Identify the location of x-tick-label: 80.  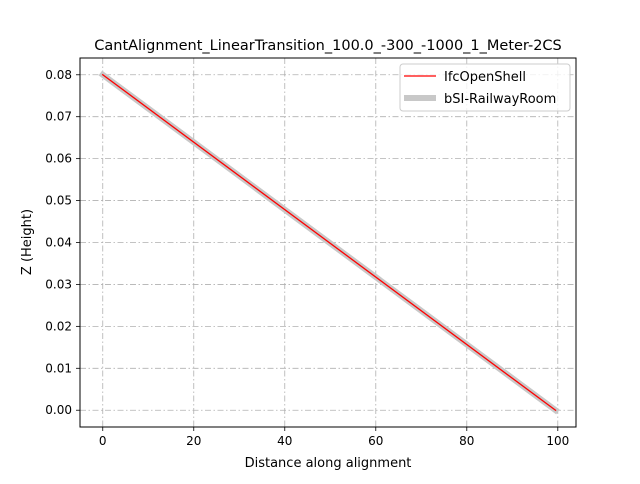
(466, 441).